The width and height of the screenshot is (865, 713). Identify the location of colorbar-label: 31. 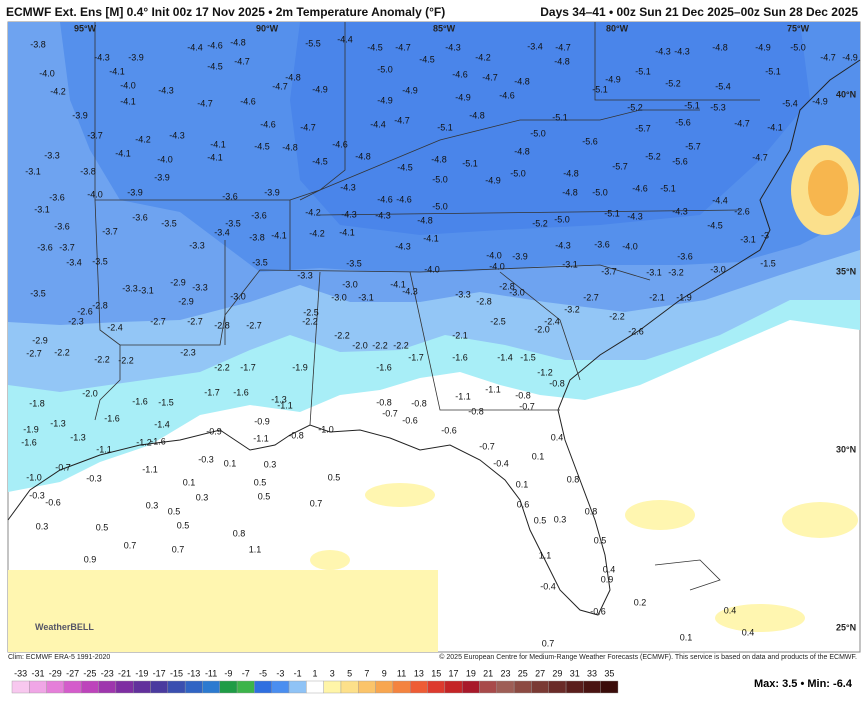
(575, 673).